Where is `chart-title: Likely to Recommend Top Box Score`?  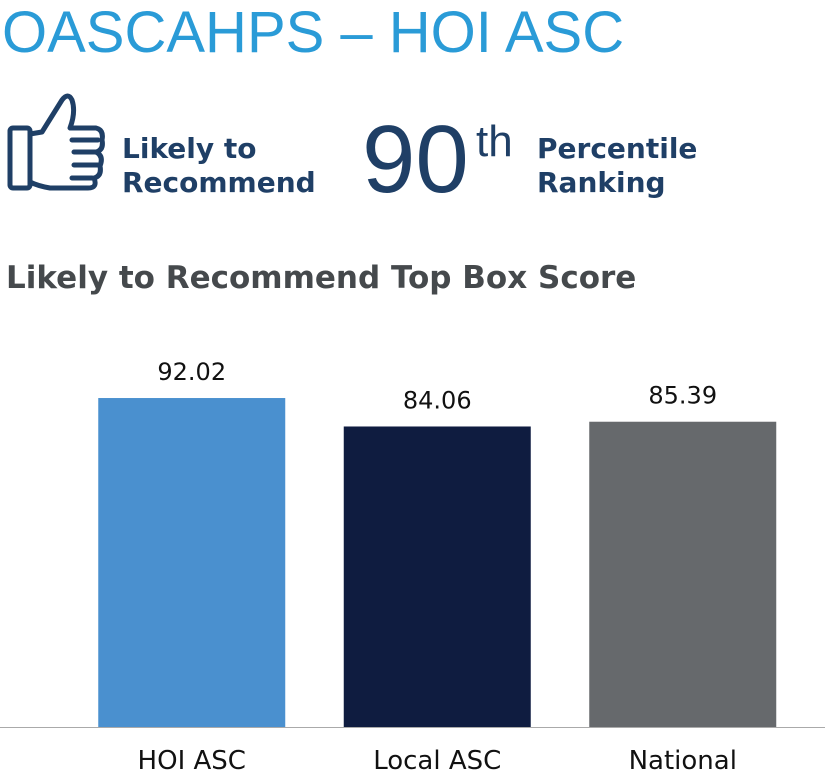
chart-title: Likely to Recommend Top Box Score is located at coordinates (321, 278).